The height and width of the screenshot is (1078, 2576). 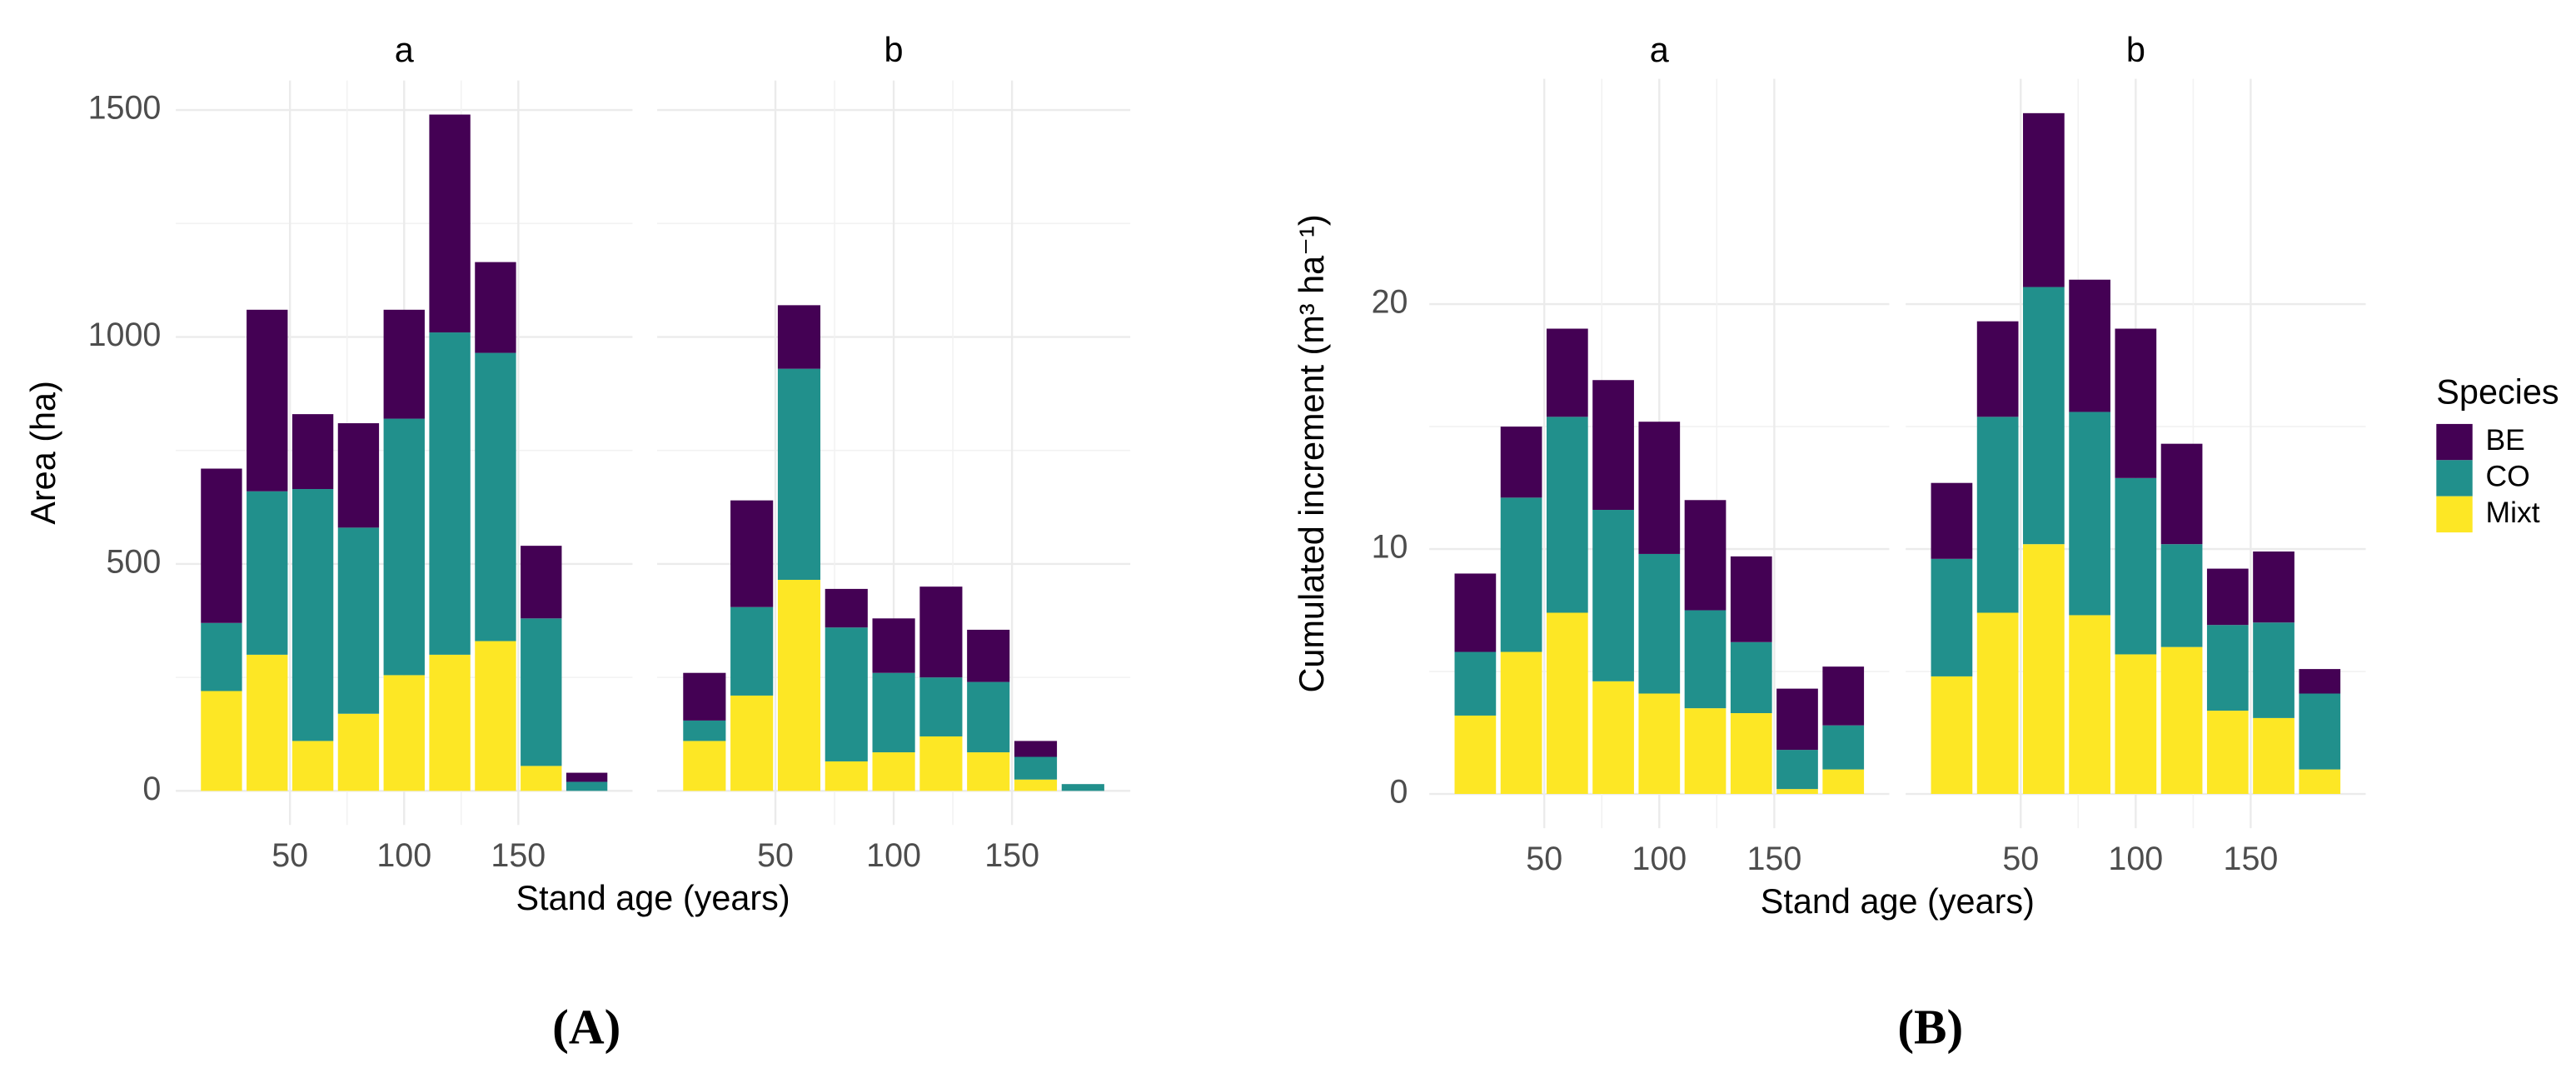 What do you see at coordinates (2504, 440) in the screenshot?
I see `legend-label: BE` at bounding box center [2504, 440].